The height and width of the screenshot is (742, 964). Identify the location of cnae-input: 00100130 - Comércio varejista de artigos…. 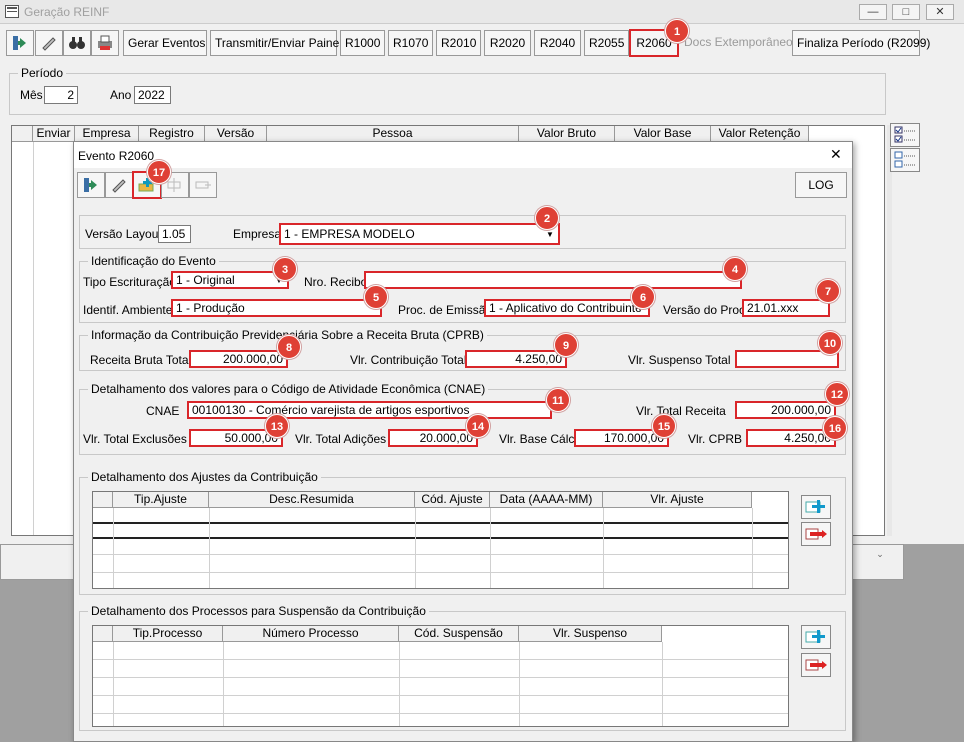
(369, 410).